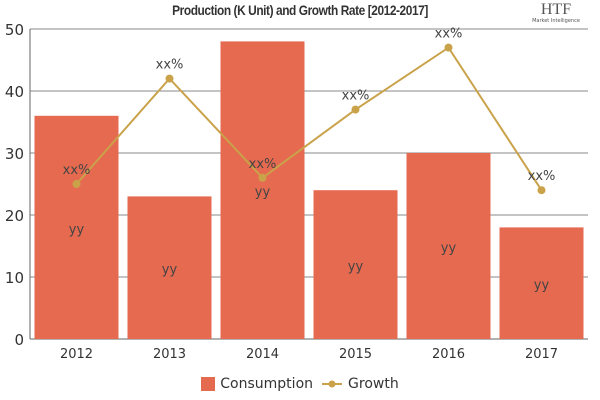 This screenshot has height=400, width=600. I want to click on y-tick-label: 30, so click(14, 154).